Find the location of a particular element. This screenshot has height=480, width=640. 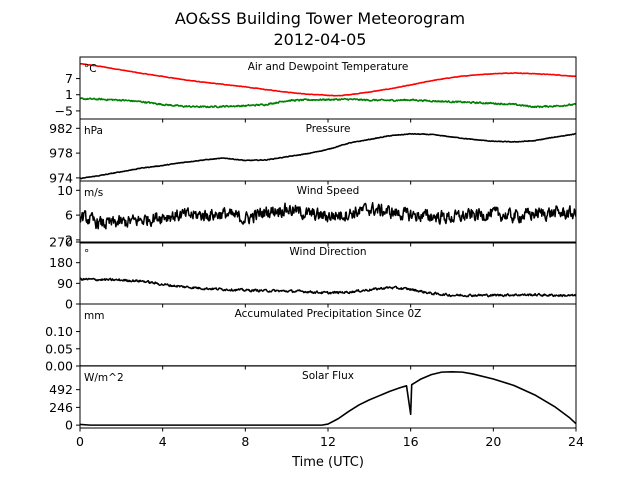

panel-6: 492 246 0 Solar Flux W/m^2 is located at coordinates (313, 399).